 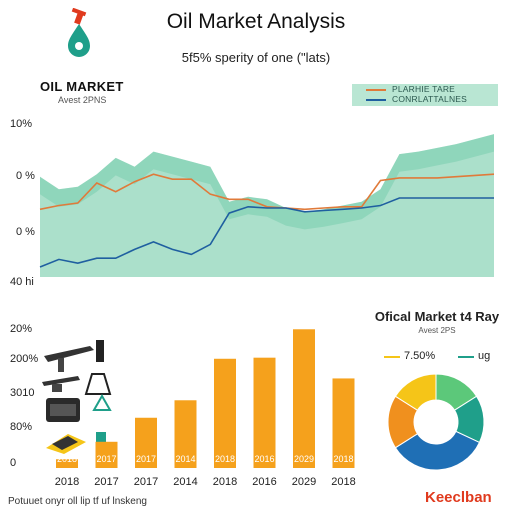 What do you see at coordinates (264, 482) in the screenshot?
I see `x-tick-label: 2016` at bounding box center [264, 482].